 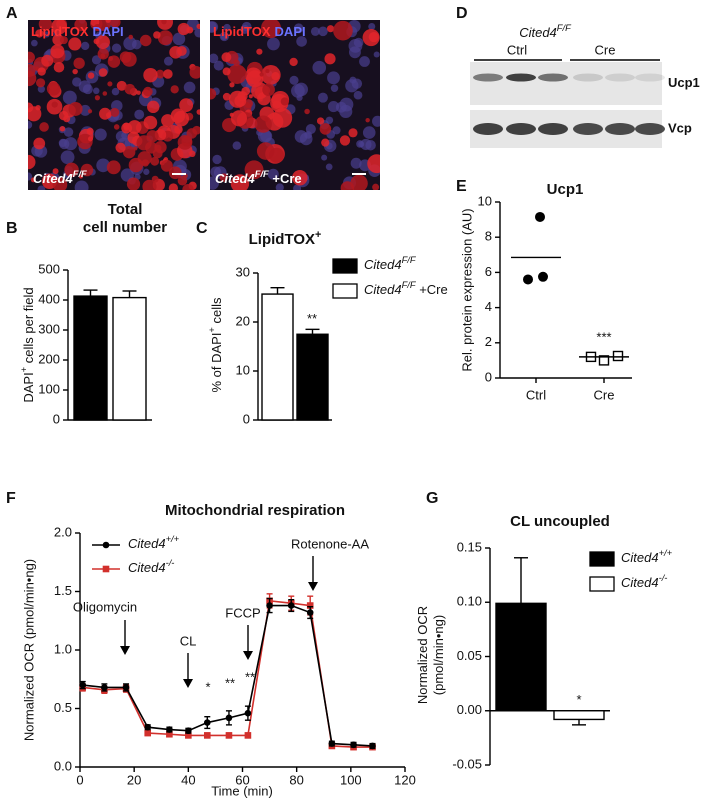 What do you see at coordinates (390, 263) in the screenshot?
I see `legend-label: Cited4F/F` at bounding box center [390, 263].